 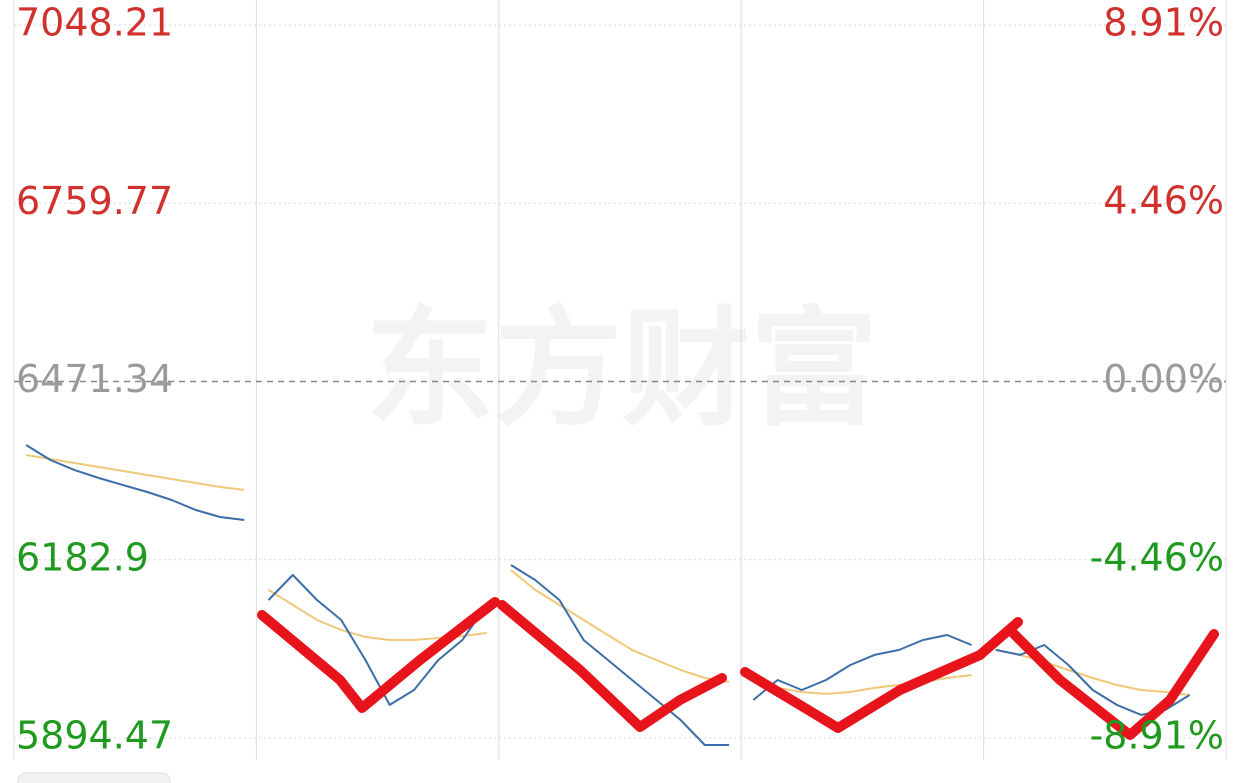 I want to click on annotation-strokes, so click(x=738, y=668).